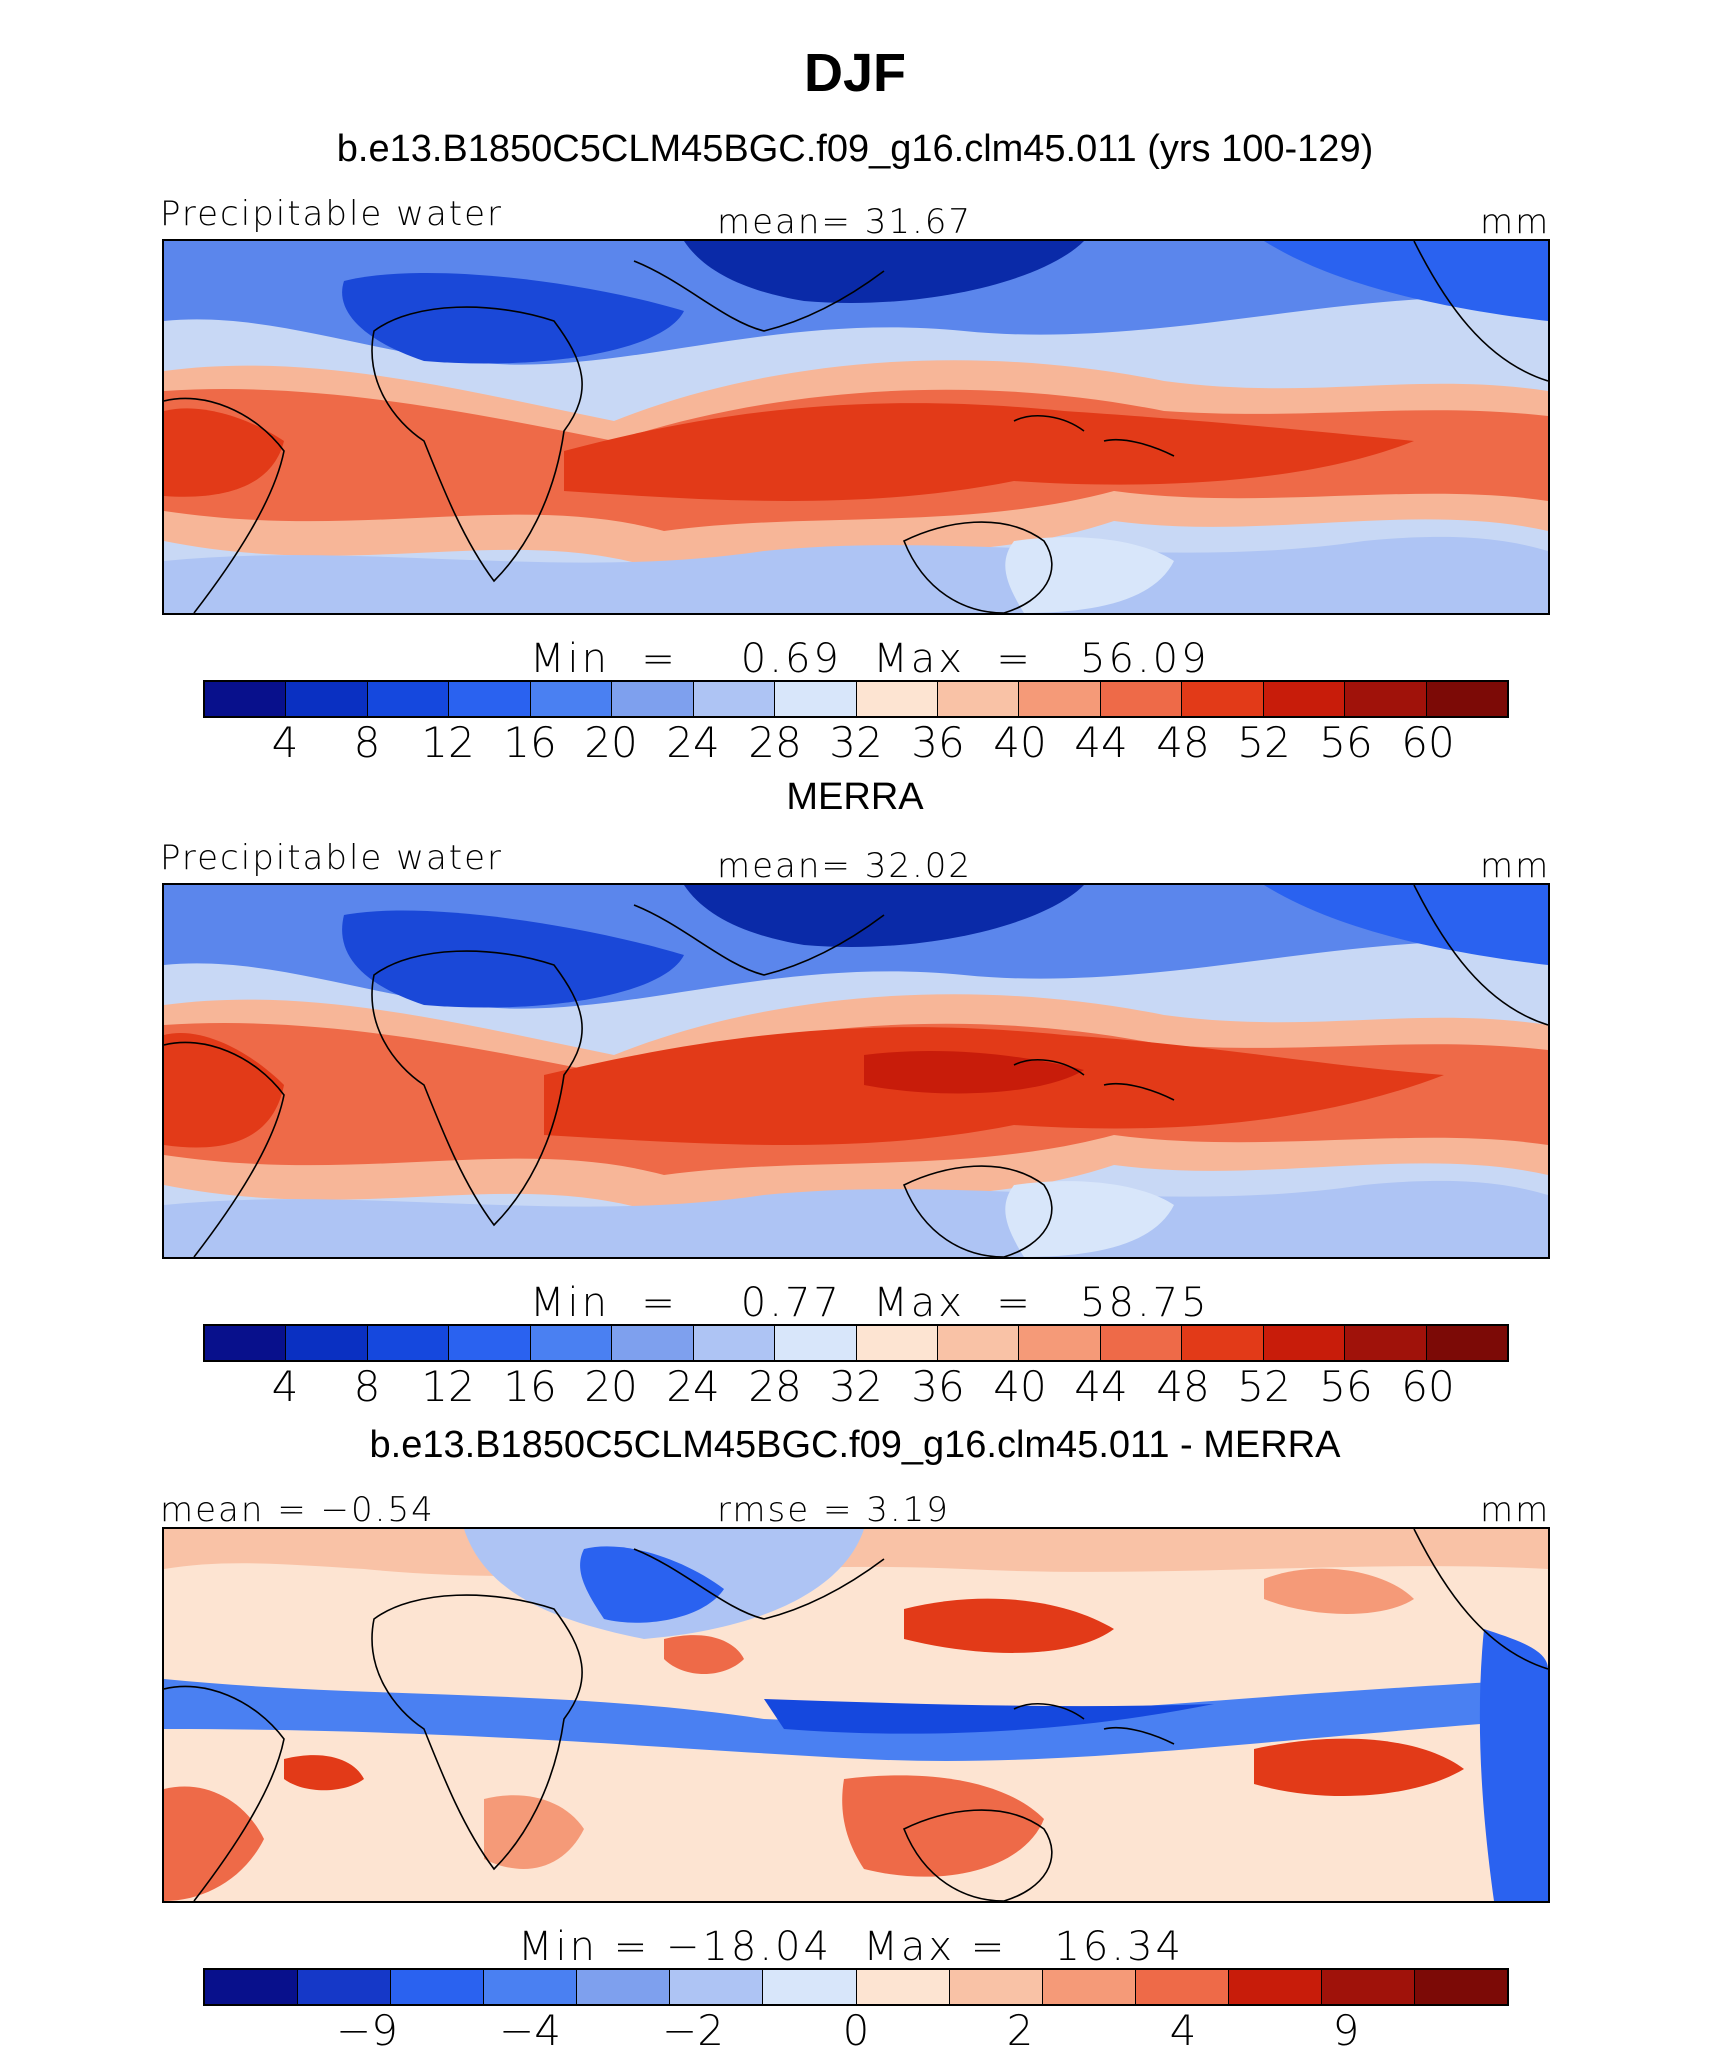 Image resolution: width=1710 pixels, height=2055 pixels. Describe the element at coordinates (855, 797) in the screenshot. I see `panel-2-title: MERRA` at that location.